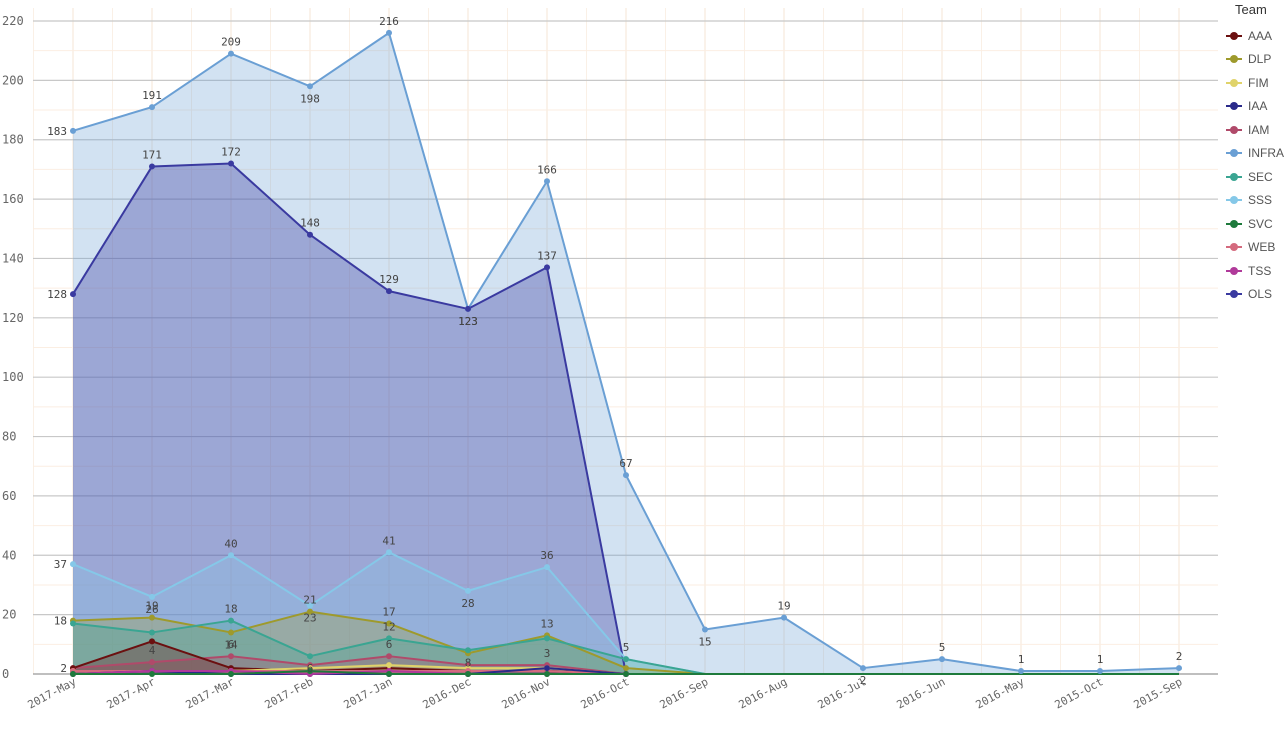 The height and width of the screenshot is (740, 1284). What do you see at coordinates (547, 255) in the screenshot?
I see `data-label-ols: 137` at bounding box center [547, 255].